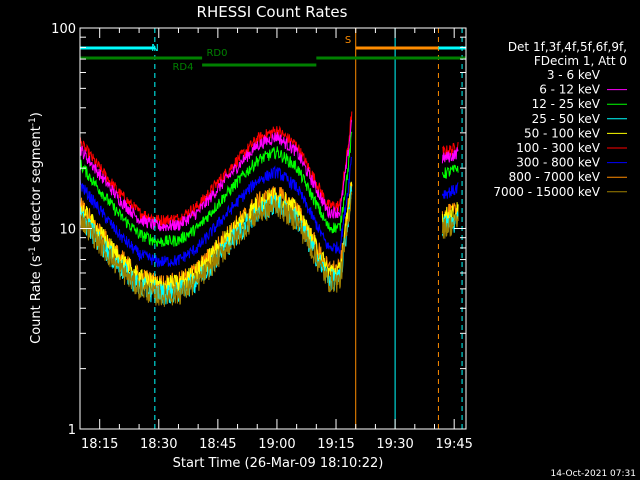 This screenshot has width=640, height=480. What do you see at coordinates (72, 430) in the screenshot?
I see `y-tick-label: 1` at bounding box center [72, 430].